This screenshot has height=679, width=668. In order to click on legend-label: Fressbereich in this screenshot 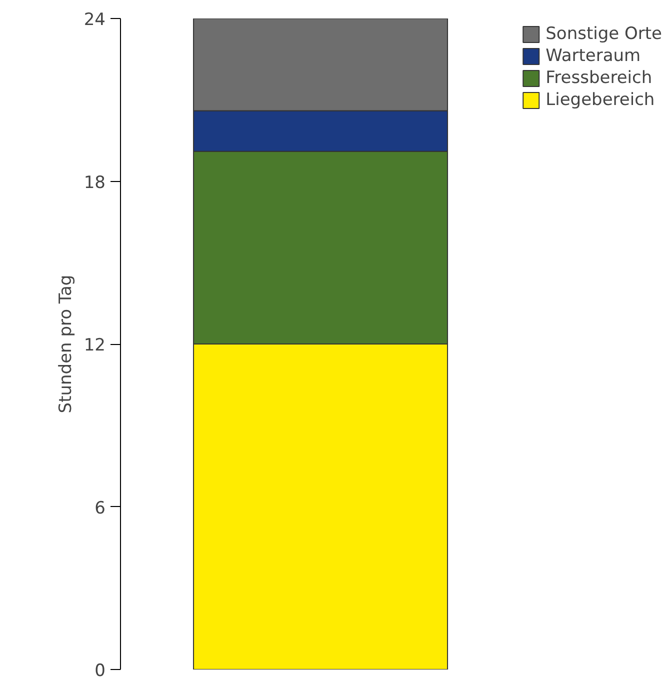, I will do `click(599, 78)`.